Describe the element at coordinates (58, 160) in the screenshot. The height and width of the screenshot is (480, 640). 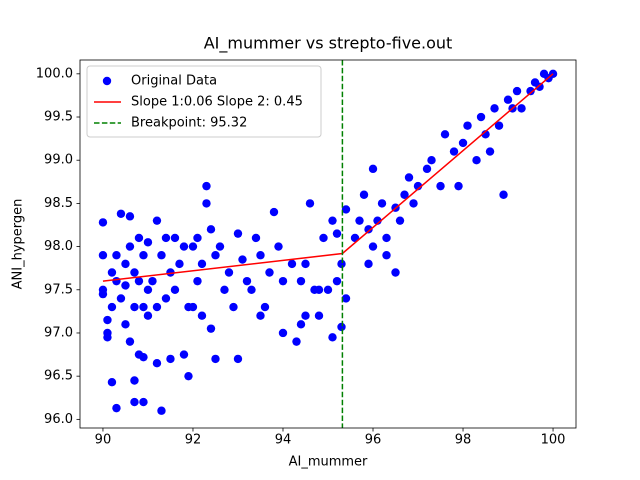
I see `y-tick-label: 99.0` at that location.